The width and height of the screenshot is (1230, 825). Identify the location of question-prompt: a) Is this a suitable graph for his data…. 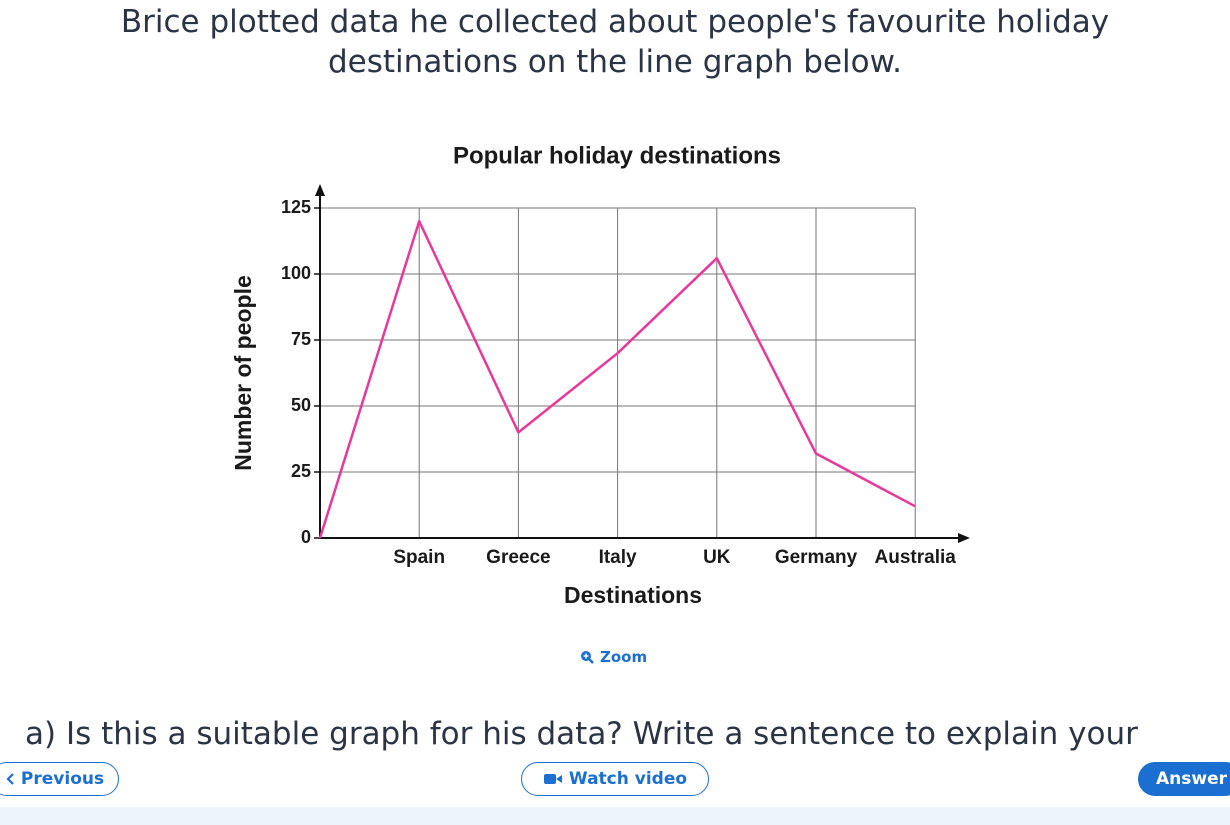
(581, 734).